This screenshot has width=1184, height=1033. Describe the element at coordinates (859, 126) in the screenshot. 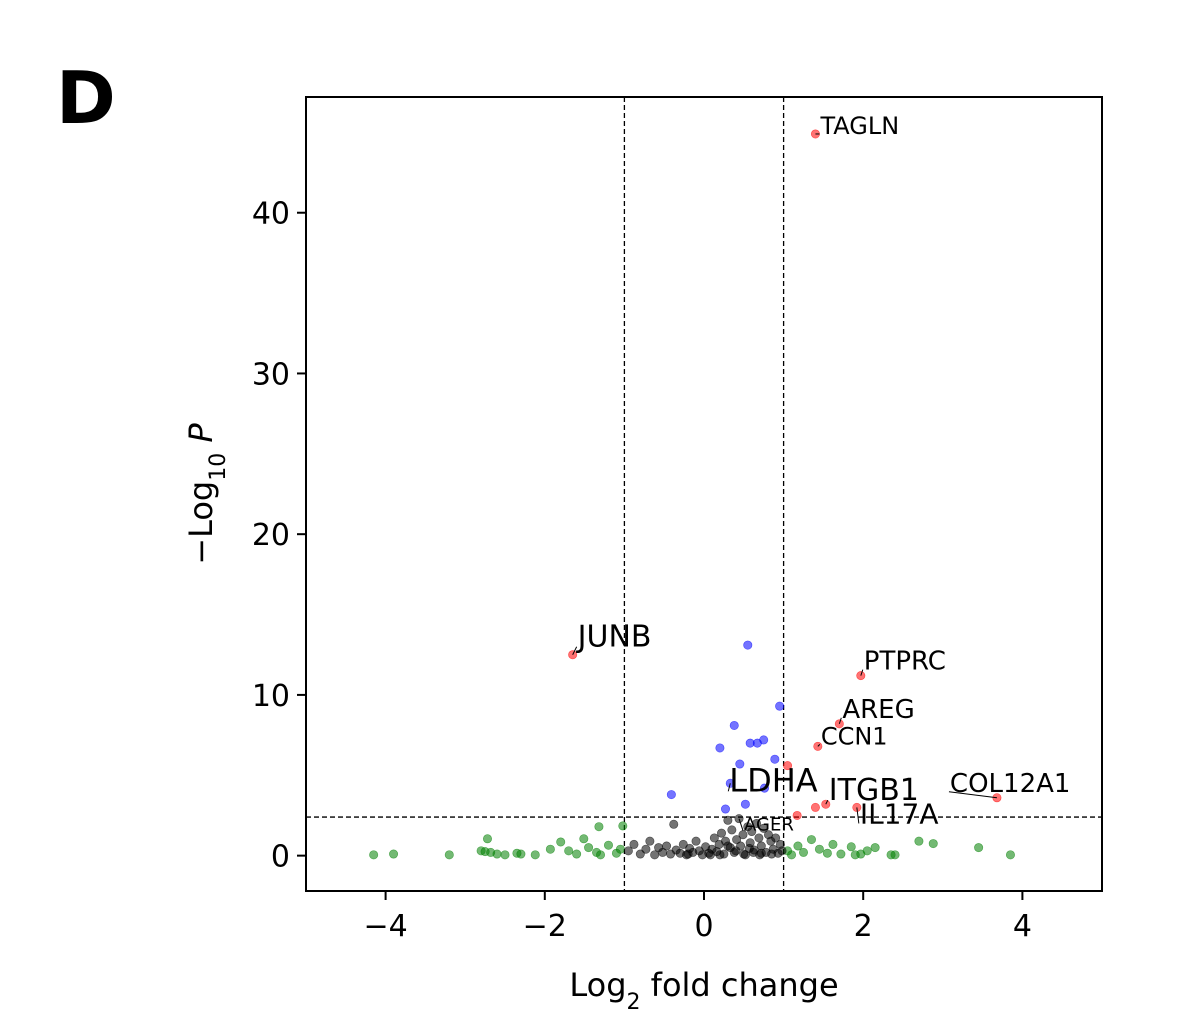

I see `gene-label-tagln: TAGLN` at that location.